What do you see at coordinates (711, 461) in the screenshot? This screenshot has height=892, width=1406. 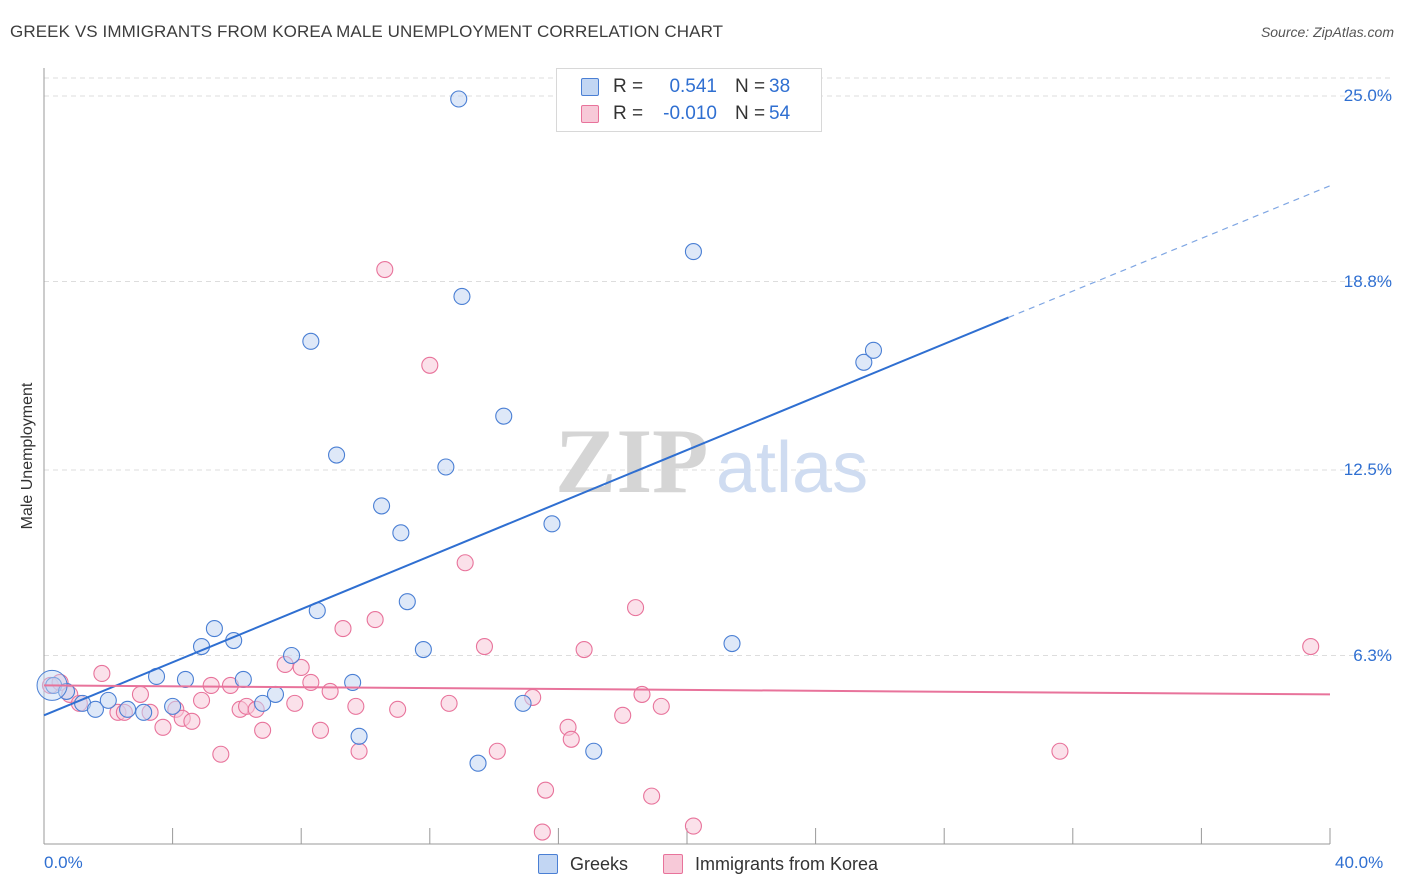 I see `watermark: ZIP atlas` at bounding box center [711, 461].